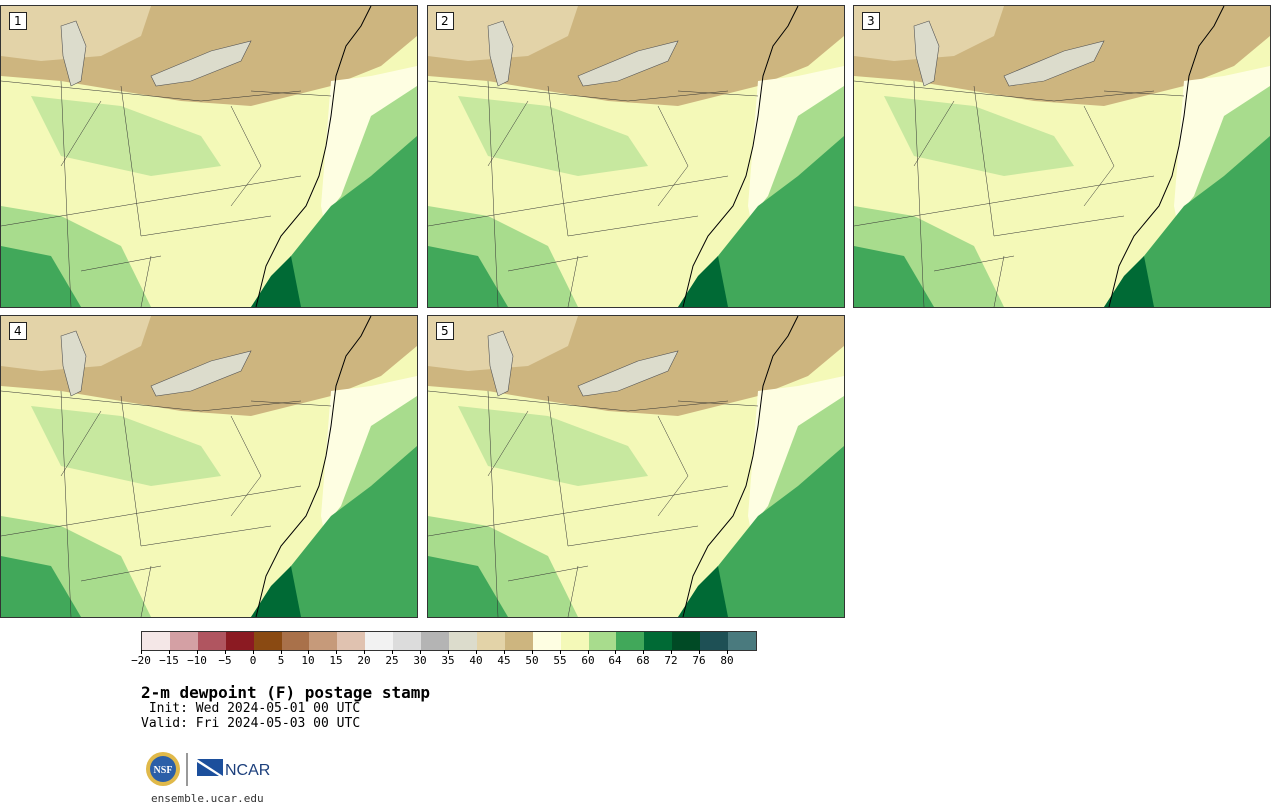  Describe the element at coordinates (532, 660) in the screenshot. I see `colorbar-tick-label: 50` at that location.